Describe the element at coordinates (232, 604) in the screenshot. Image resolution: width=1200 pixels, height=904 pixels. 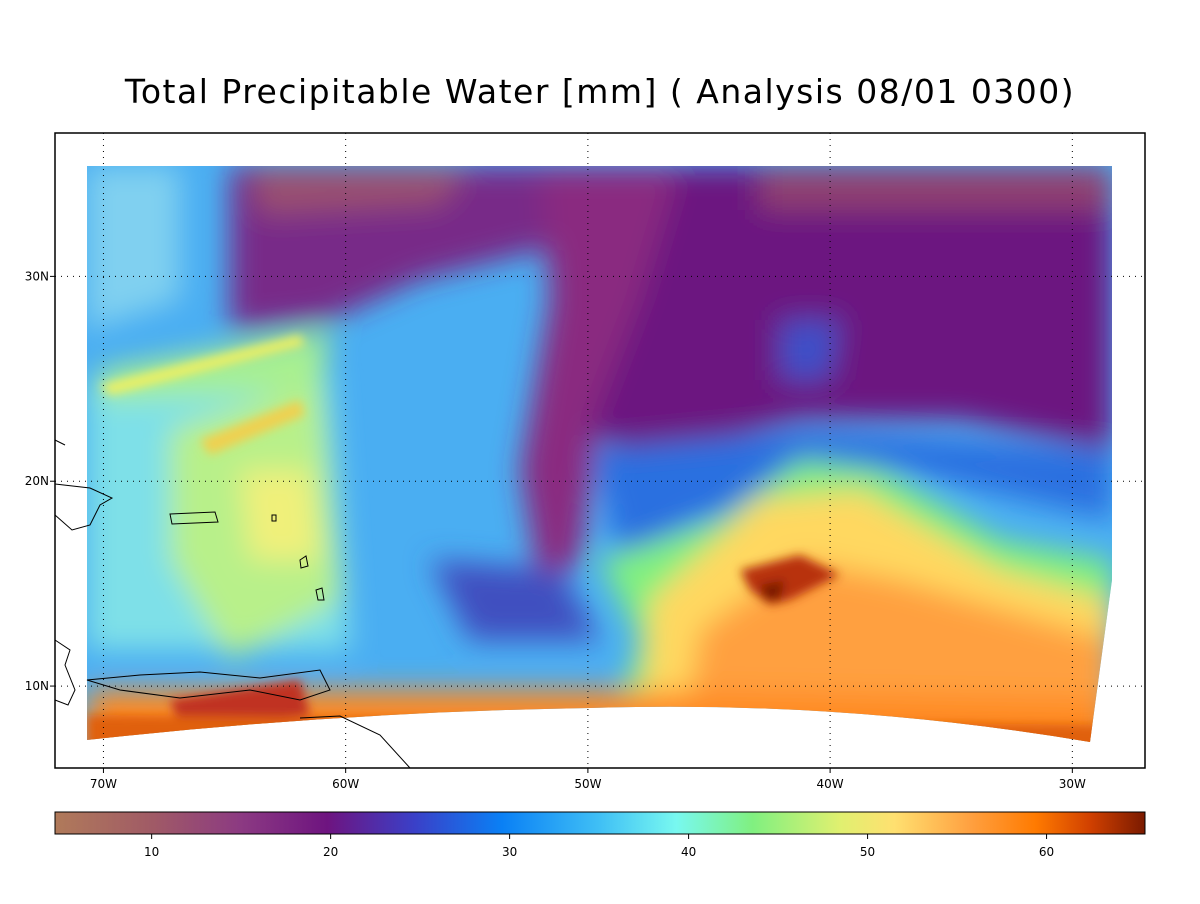
I see `coastlines` at that location.